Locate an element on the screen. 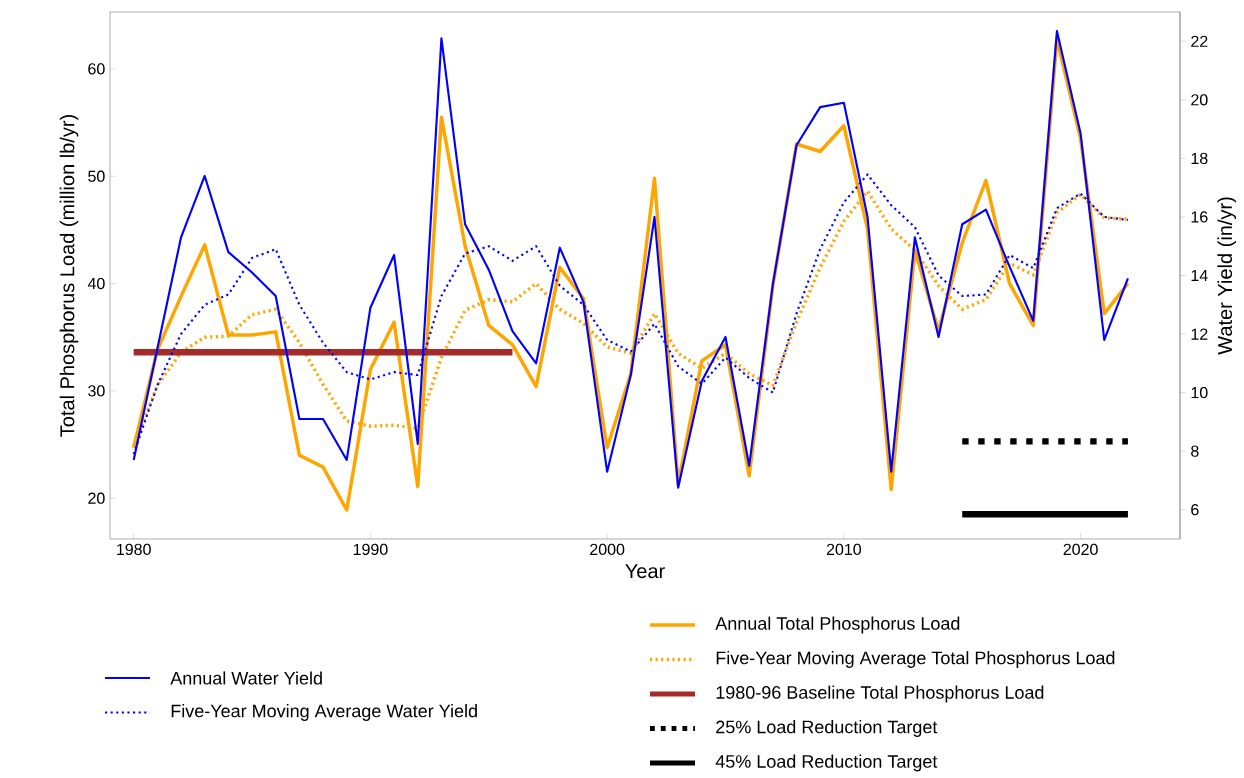 The image size is (1244, 778). legend-label: Annual Water Yield is located at coordinates (246, 678).